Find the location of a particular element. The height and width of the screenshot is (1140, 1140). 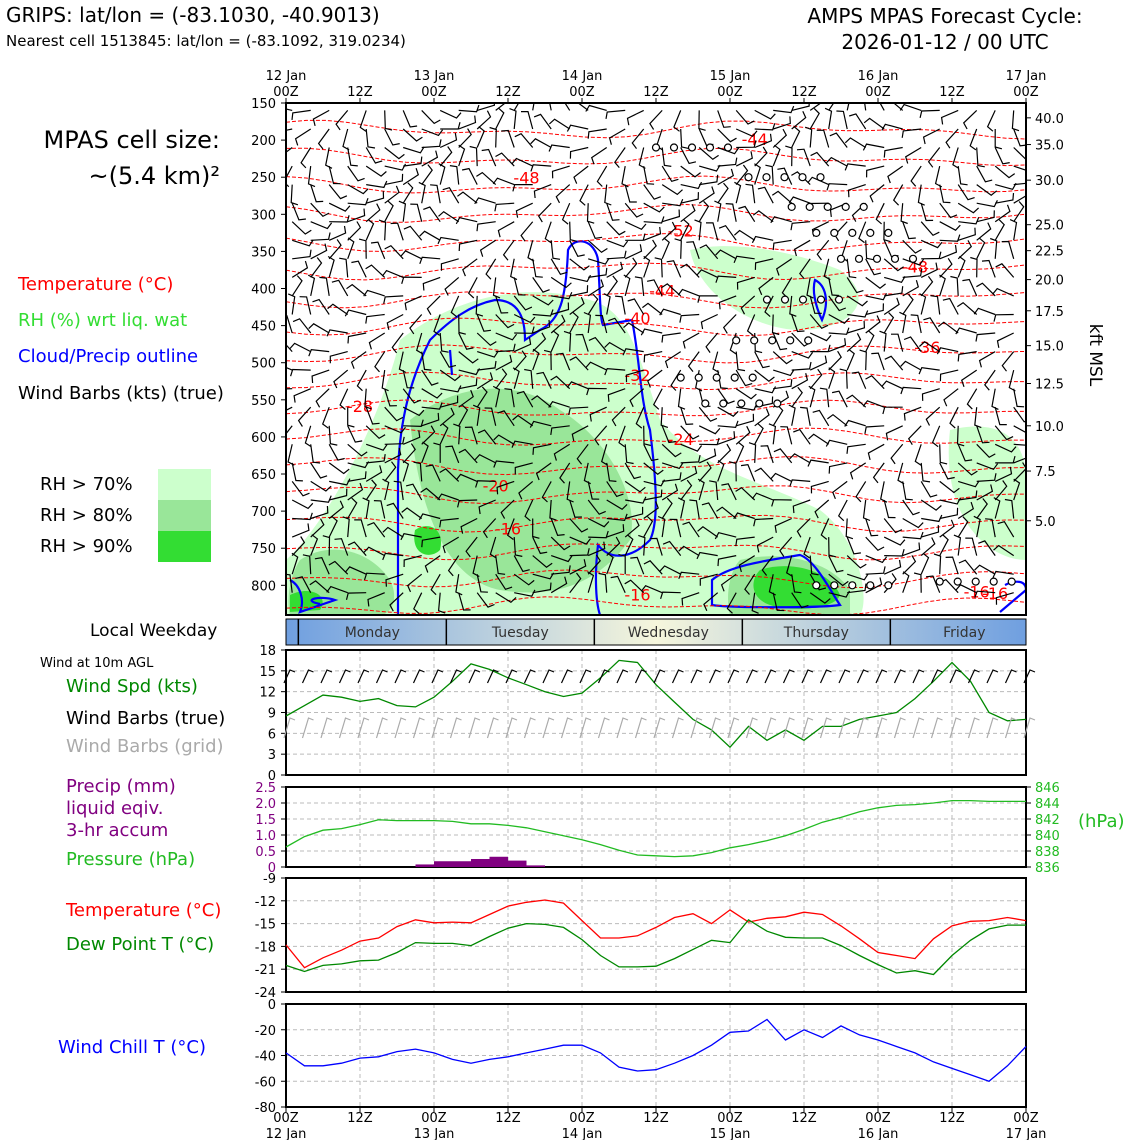

pressure-tick-label-840: 840 is located at coordinates (1047, 836).